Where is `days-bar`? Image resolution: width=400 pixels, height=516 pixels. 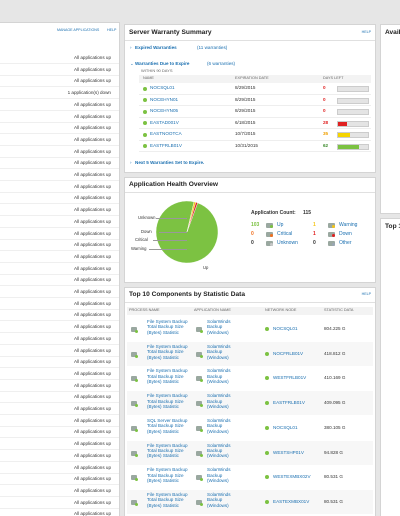 days-bar is located at coordinates (344, 135).